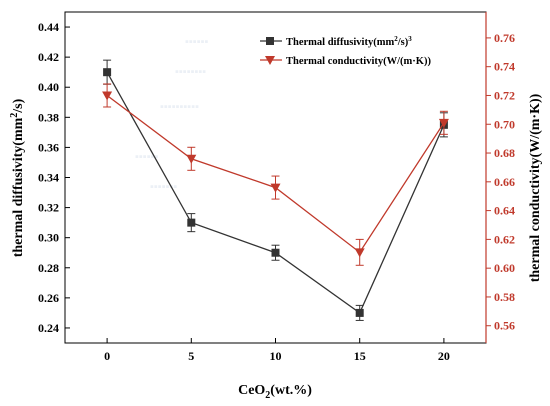  I want to click on x-axis-title: CeO2(wt.%), so click(275, 392).